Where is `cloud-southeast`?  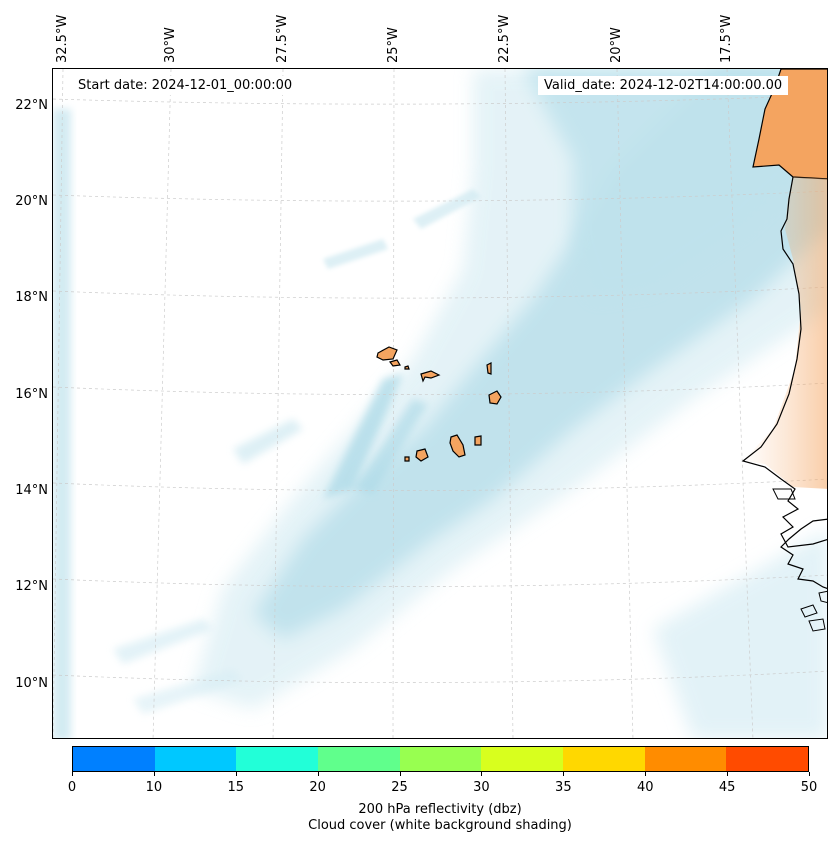 cloud-southeast is located at coordinates (740, 634).